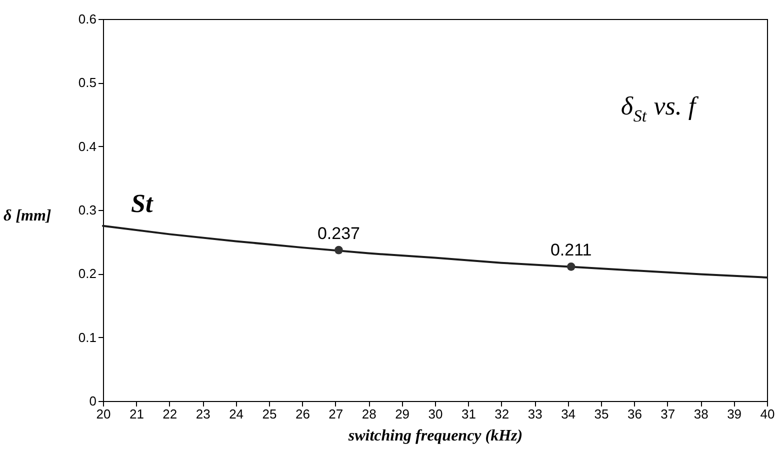 Image resolution: width=780 pixels, height=461 pixels. What do you see at coordinates (402, 414) in the screenshot?
I see `x-tick-label: 29` at bounding box center [402, 414].